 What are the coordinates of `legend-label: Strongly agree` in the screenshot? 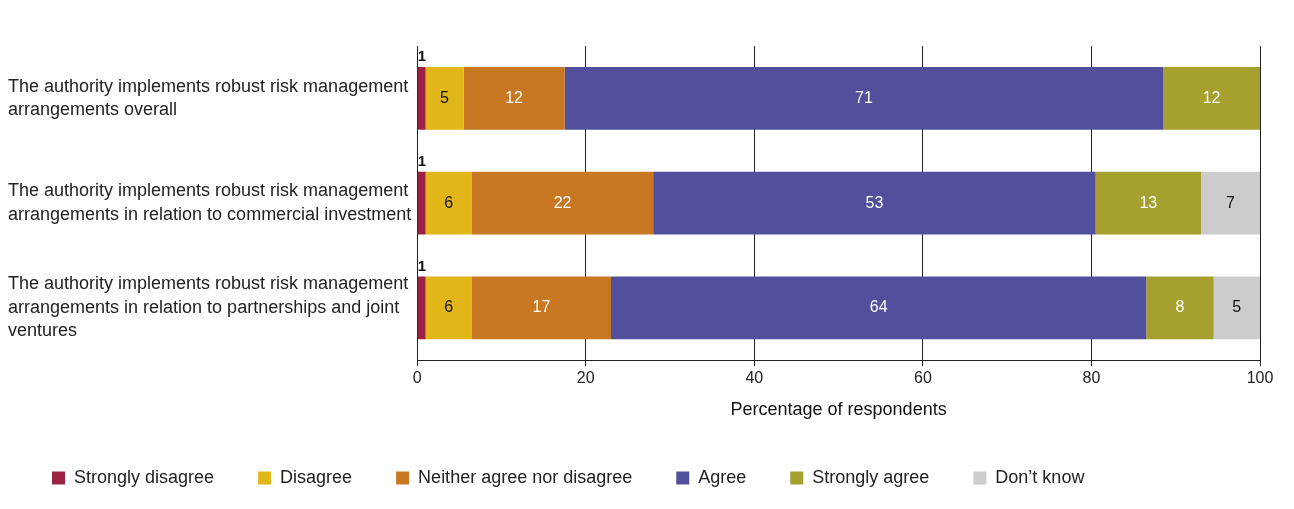 It's located at (871, 476).